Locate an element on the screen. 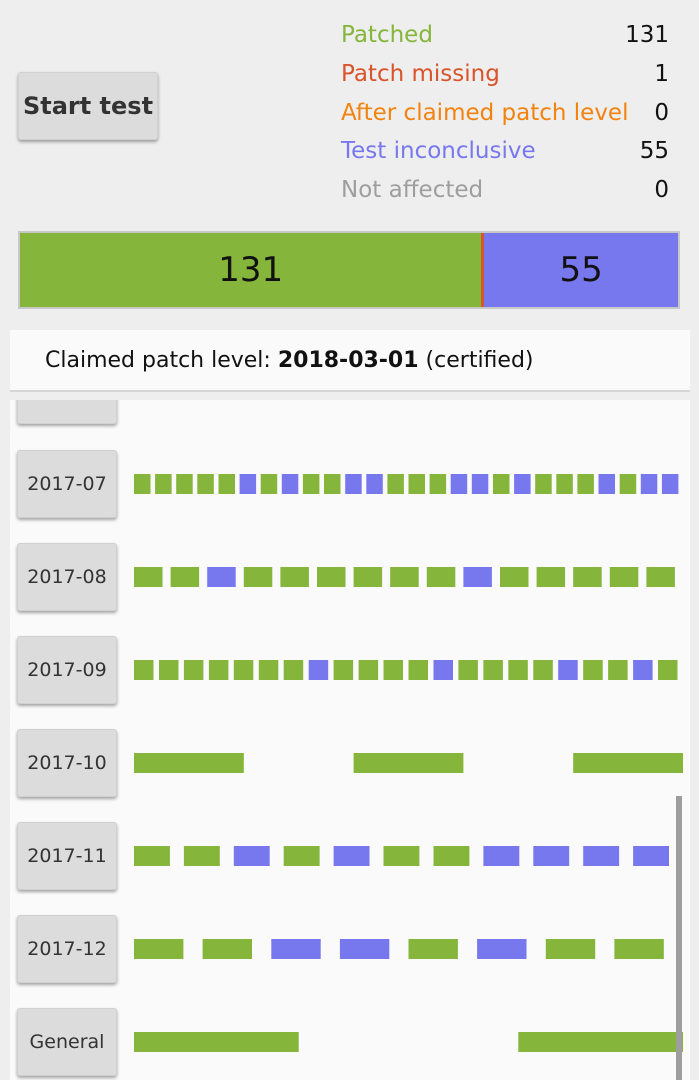  patch-level-value: 2018-03-01 is located at coordinates (348, 360).